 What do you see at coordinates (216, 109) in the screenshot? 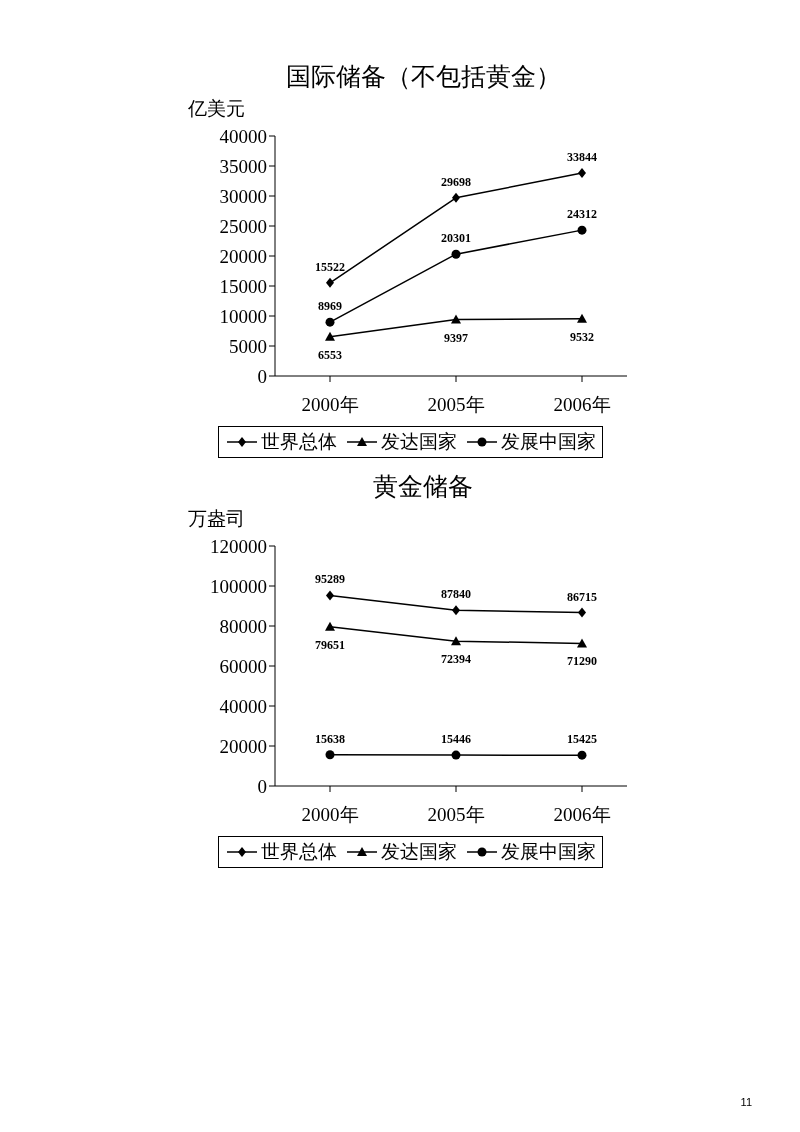
I see `y-axis-title: 亿美元` at bounding box center [216, 109].